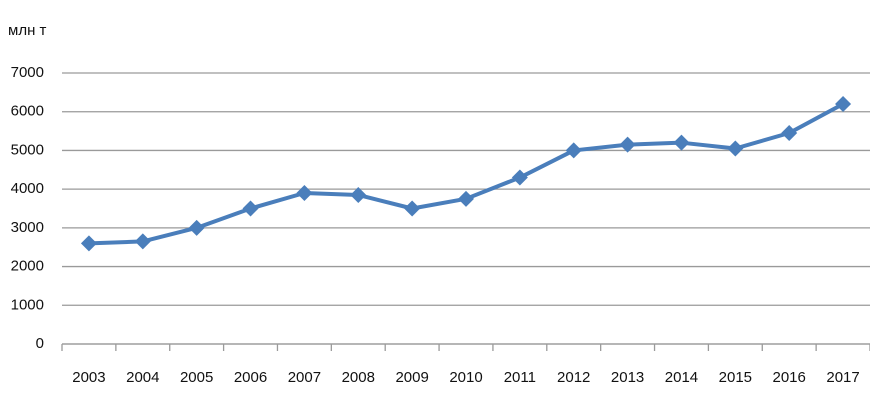 The height and width of the screenshot is (400, 870). What do you see at coordinates (358, 377) in the screenshot?
I see `x-tick-label: 2008` at bounding box center [358, 377].